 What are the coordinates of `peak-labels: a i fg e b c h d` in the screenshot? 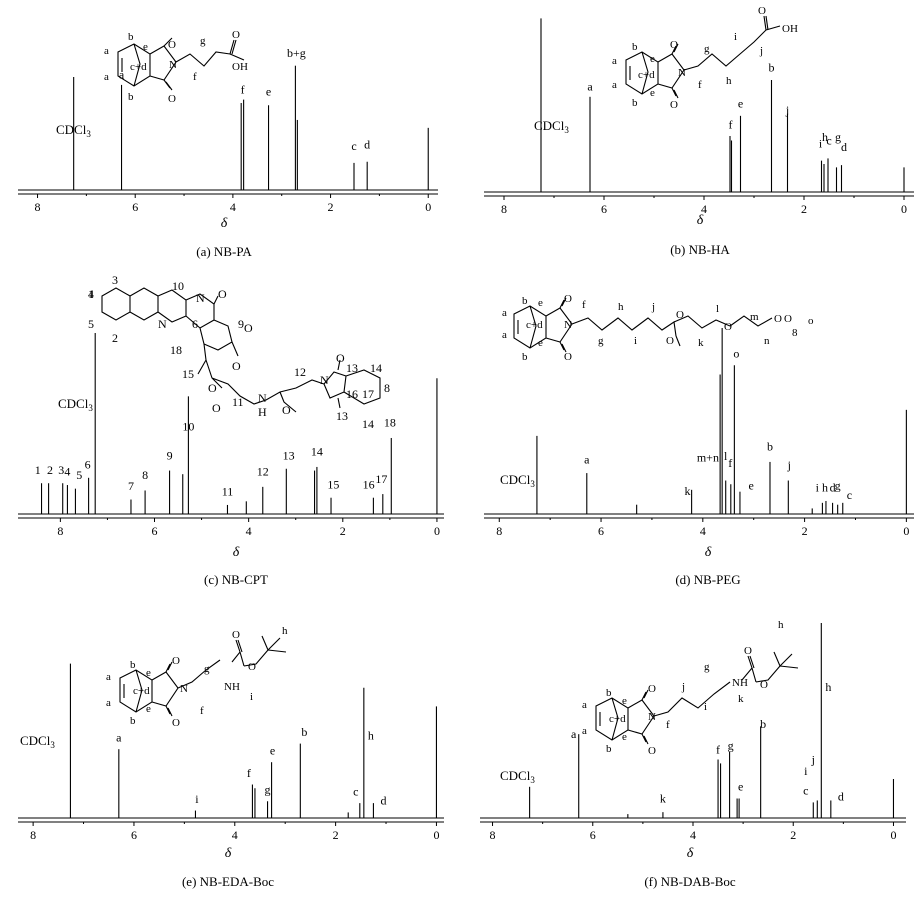 It's located at (251, 766).